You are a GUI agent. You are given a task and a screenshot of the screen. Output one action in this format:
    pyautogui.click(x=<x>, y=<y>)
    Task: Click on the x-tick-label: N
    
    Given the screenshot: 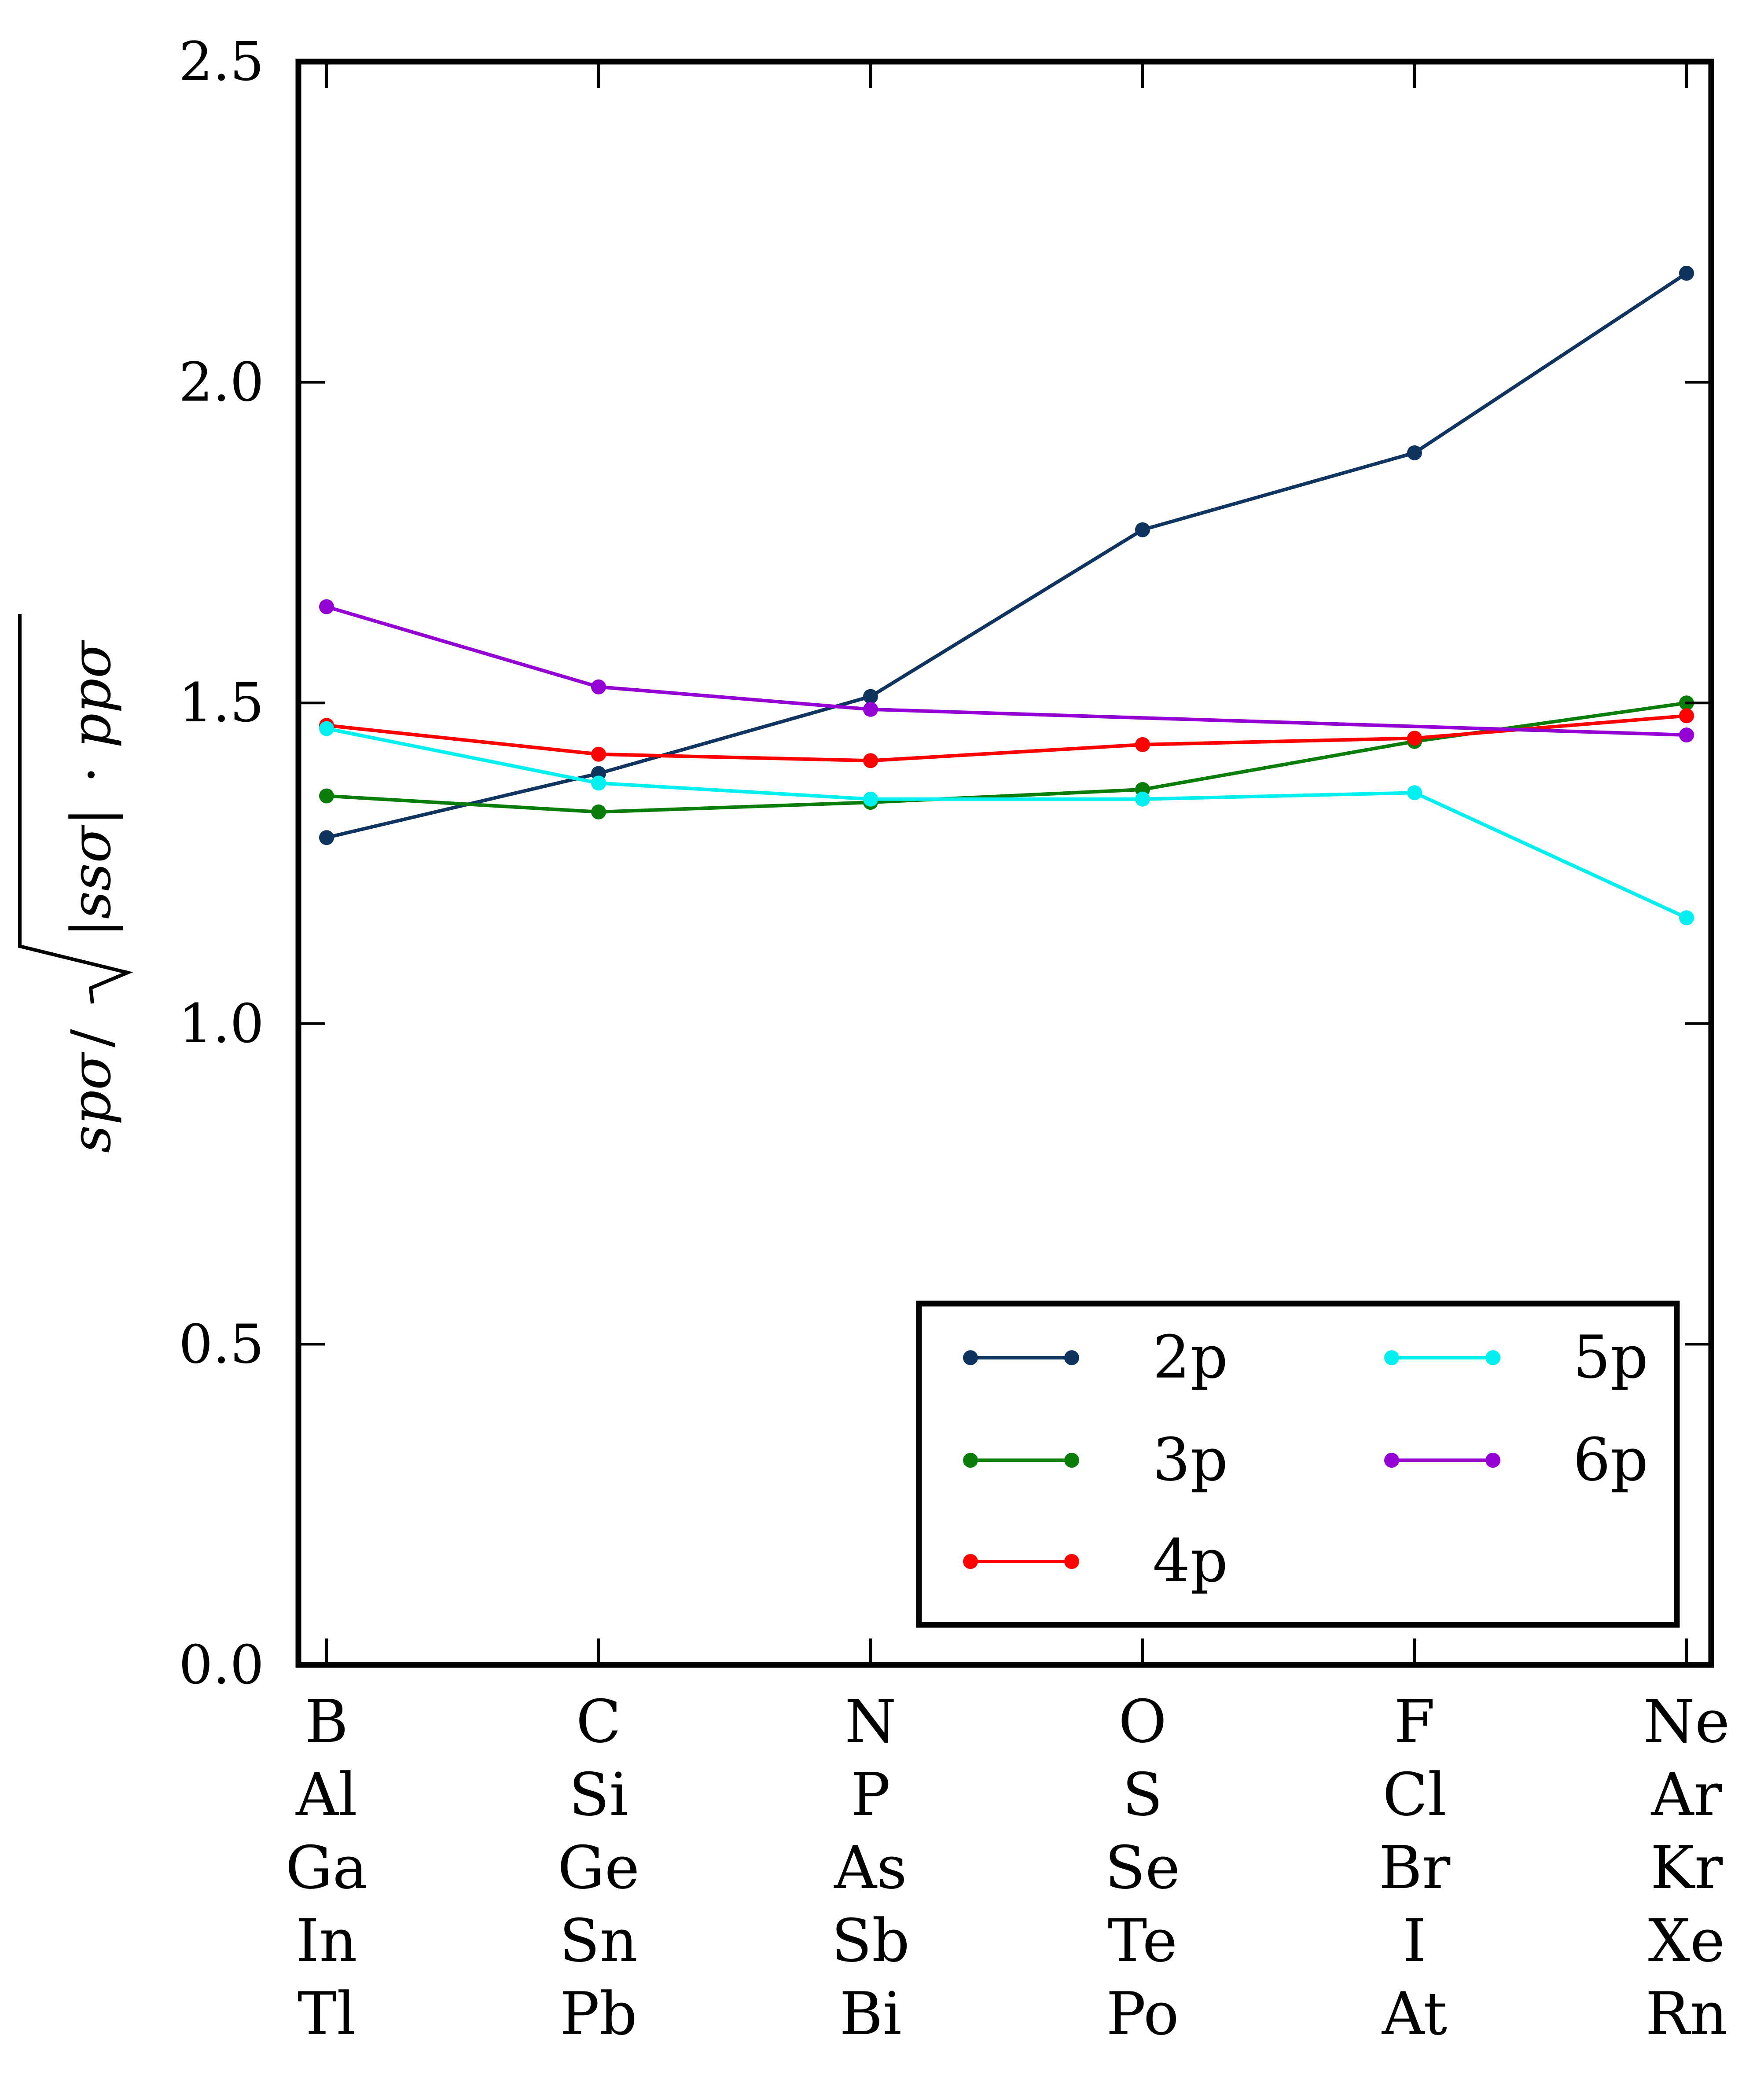 What is the action you would take?
    pyautogui.click(x=870, y=1721)
    